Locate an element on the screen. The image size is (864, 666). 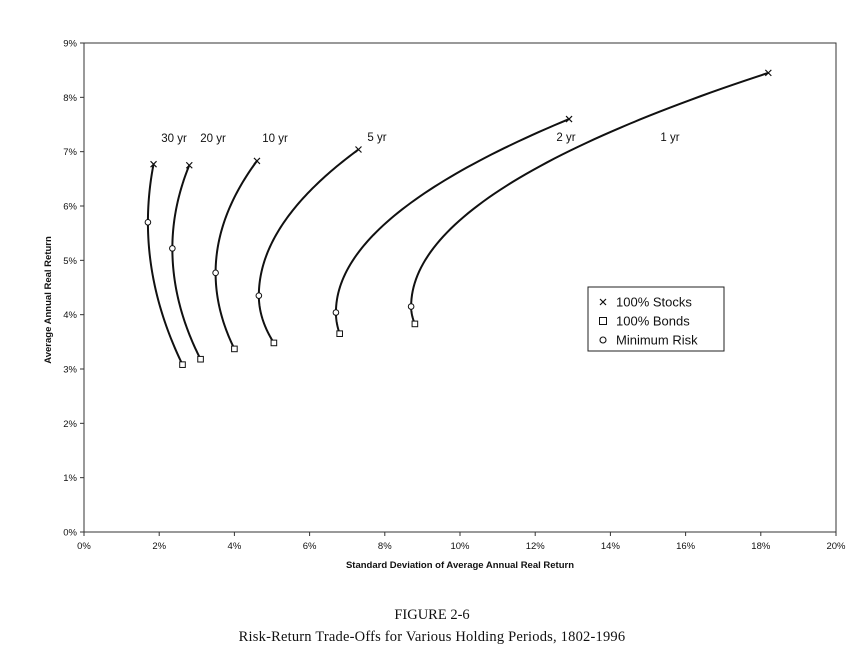
x-tick-label: 14% is located at coordinates (611, 546).